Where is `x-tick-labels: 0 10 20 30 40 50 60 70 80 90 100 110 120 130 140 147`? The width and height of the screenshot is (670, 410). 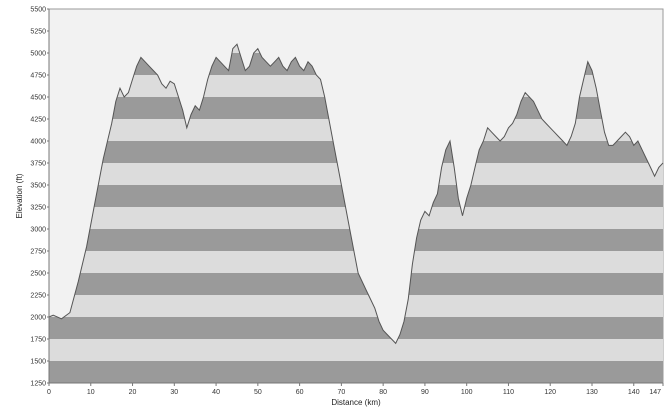 x-tick-labels: 0 10 20 30 40 50 60 70 80 90 100 110 120 130 140 147 is located at coordinates (355, 389).